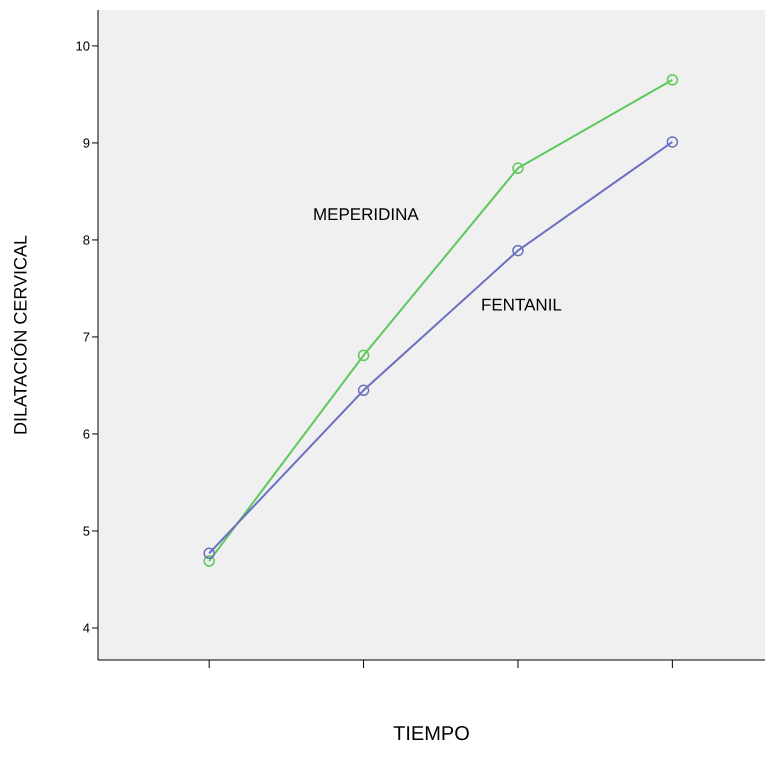 Image resolution: width=773 pixels, height=768 pixels. I want to click on y-axis-title: DILATACIÓN CERVICAL, so click(20, 335).